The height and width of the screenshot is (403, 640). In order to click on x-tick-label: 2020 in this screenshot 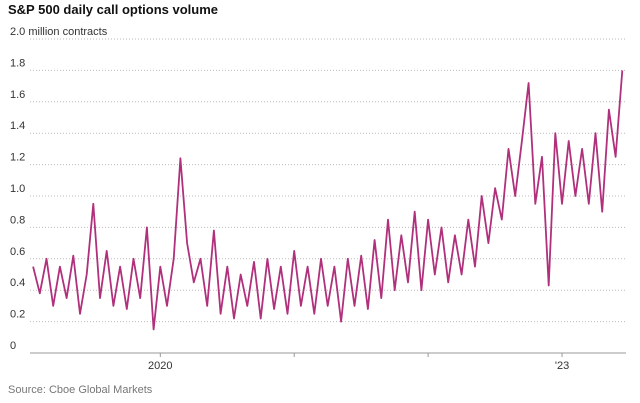, I will do `click(160, 366)`.